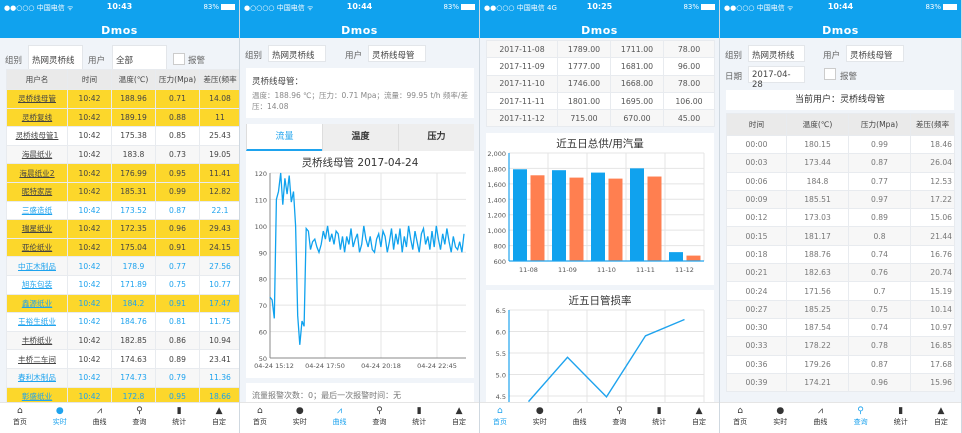 This screenshot has height=433, width=962. What do you see at coordinates (177, 229) in the screenshot?
I see `cell-text: 0.96` at bounding box center [177, 229].